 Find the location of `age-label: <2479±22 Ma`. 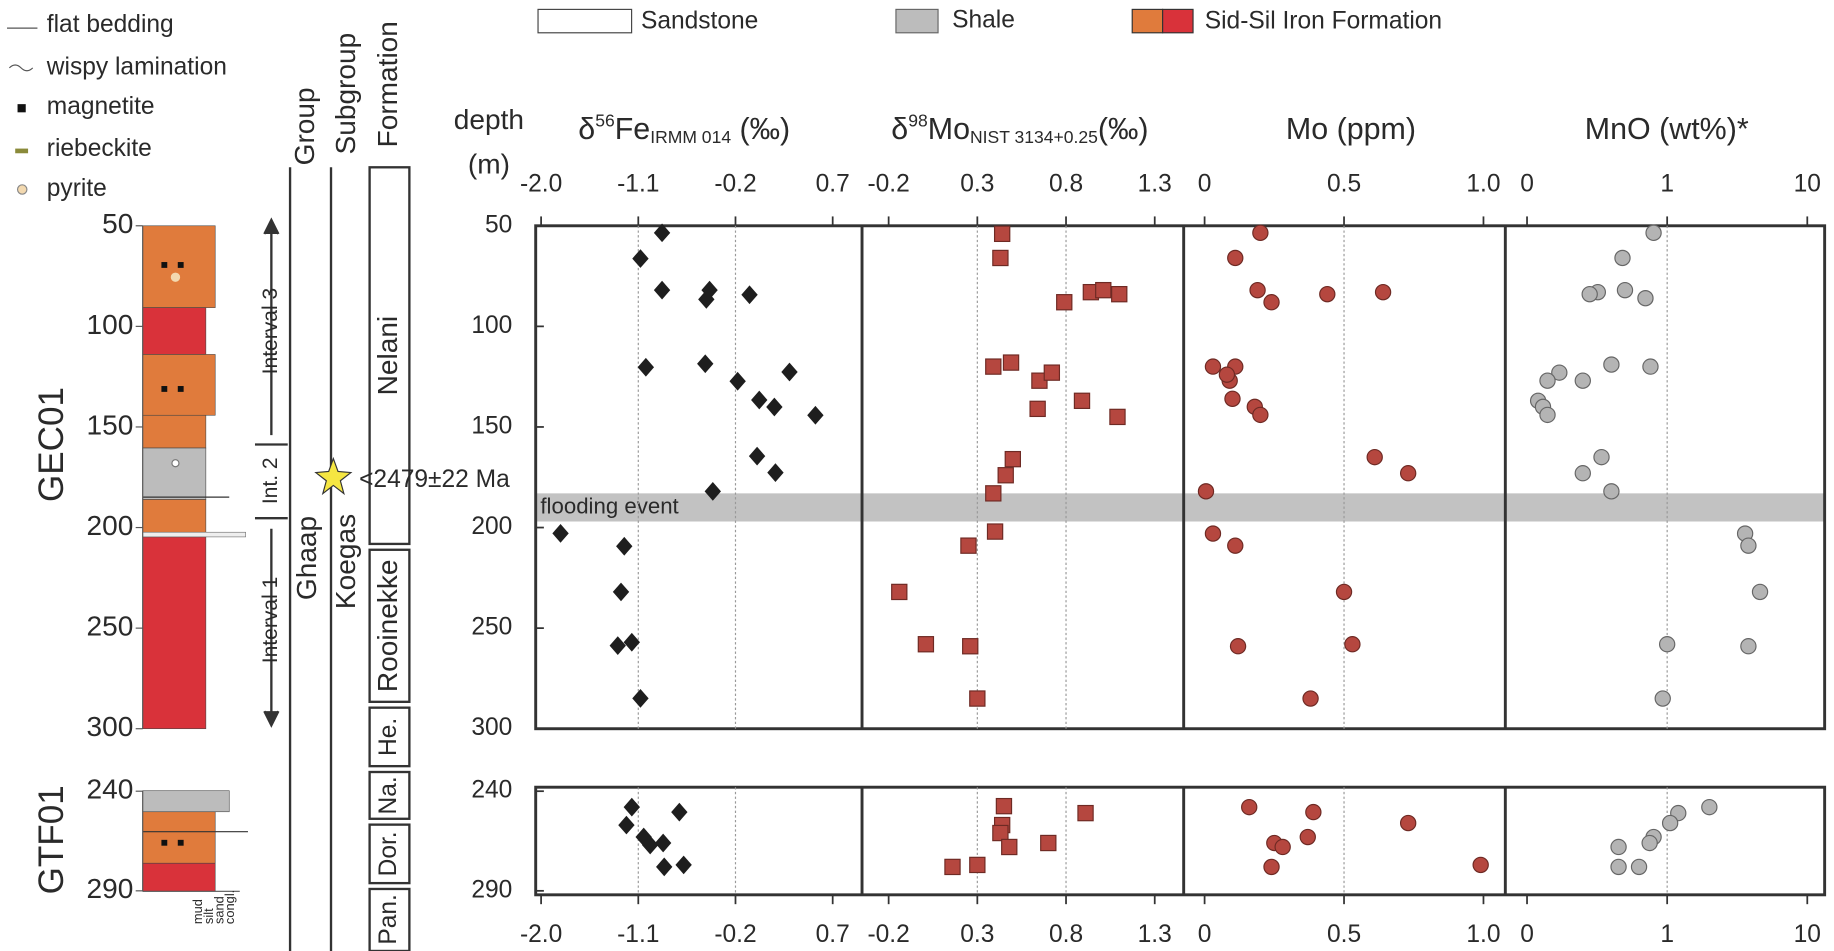

age-label: <2479±22 Ma is located at coordinates (434, 479).